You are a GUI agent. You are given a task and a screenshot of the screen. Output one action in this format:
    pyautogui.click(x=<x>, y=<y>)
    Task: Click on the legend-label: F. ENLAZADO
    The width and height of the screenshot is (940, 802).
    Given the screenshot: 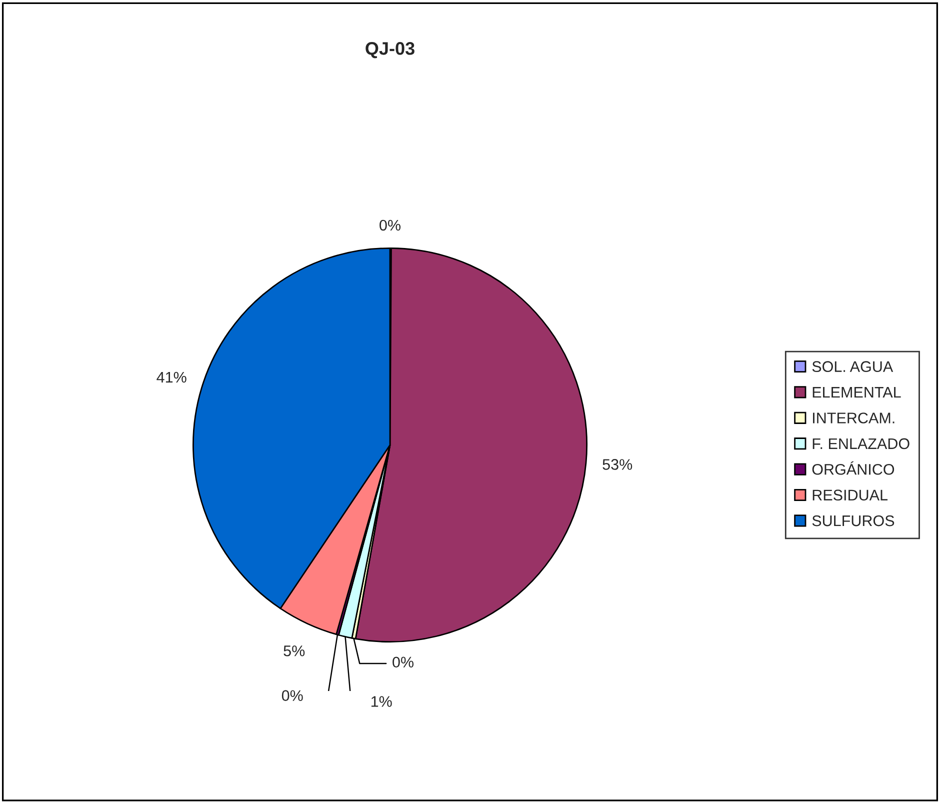 What is the action you would take?
    pyautogui.click(x=861, y=444)
    